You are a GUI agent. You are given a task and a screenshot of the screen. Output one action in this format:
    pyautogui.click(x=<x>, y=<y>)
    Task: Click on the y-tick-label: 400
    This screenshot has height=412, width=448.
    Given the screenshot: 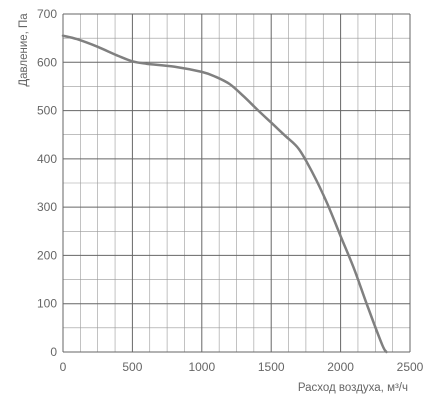 What is the action you would take?
    pyautogui.click(x=47, y=159)
    